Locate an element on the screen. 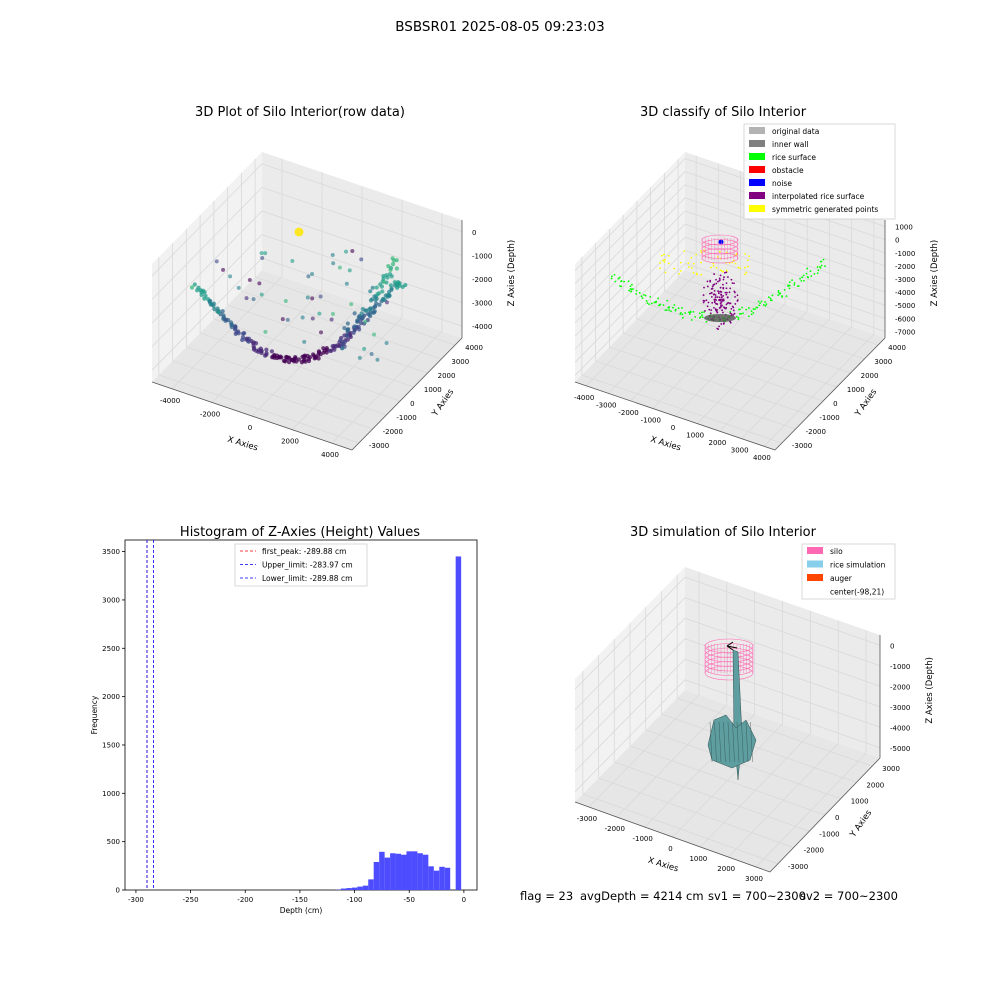 This screenshot has width=1000, height=1000. p4-x-tick-label: 3000 is located at coordinates (754, 879).